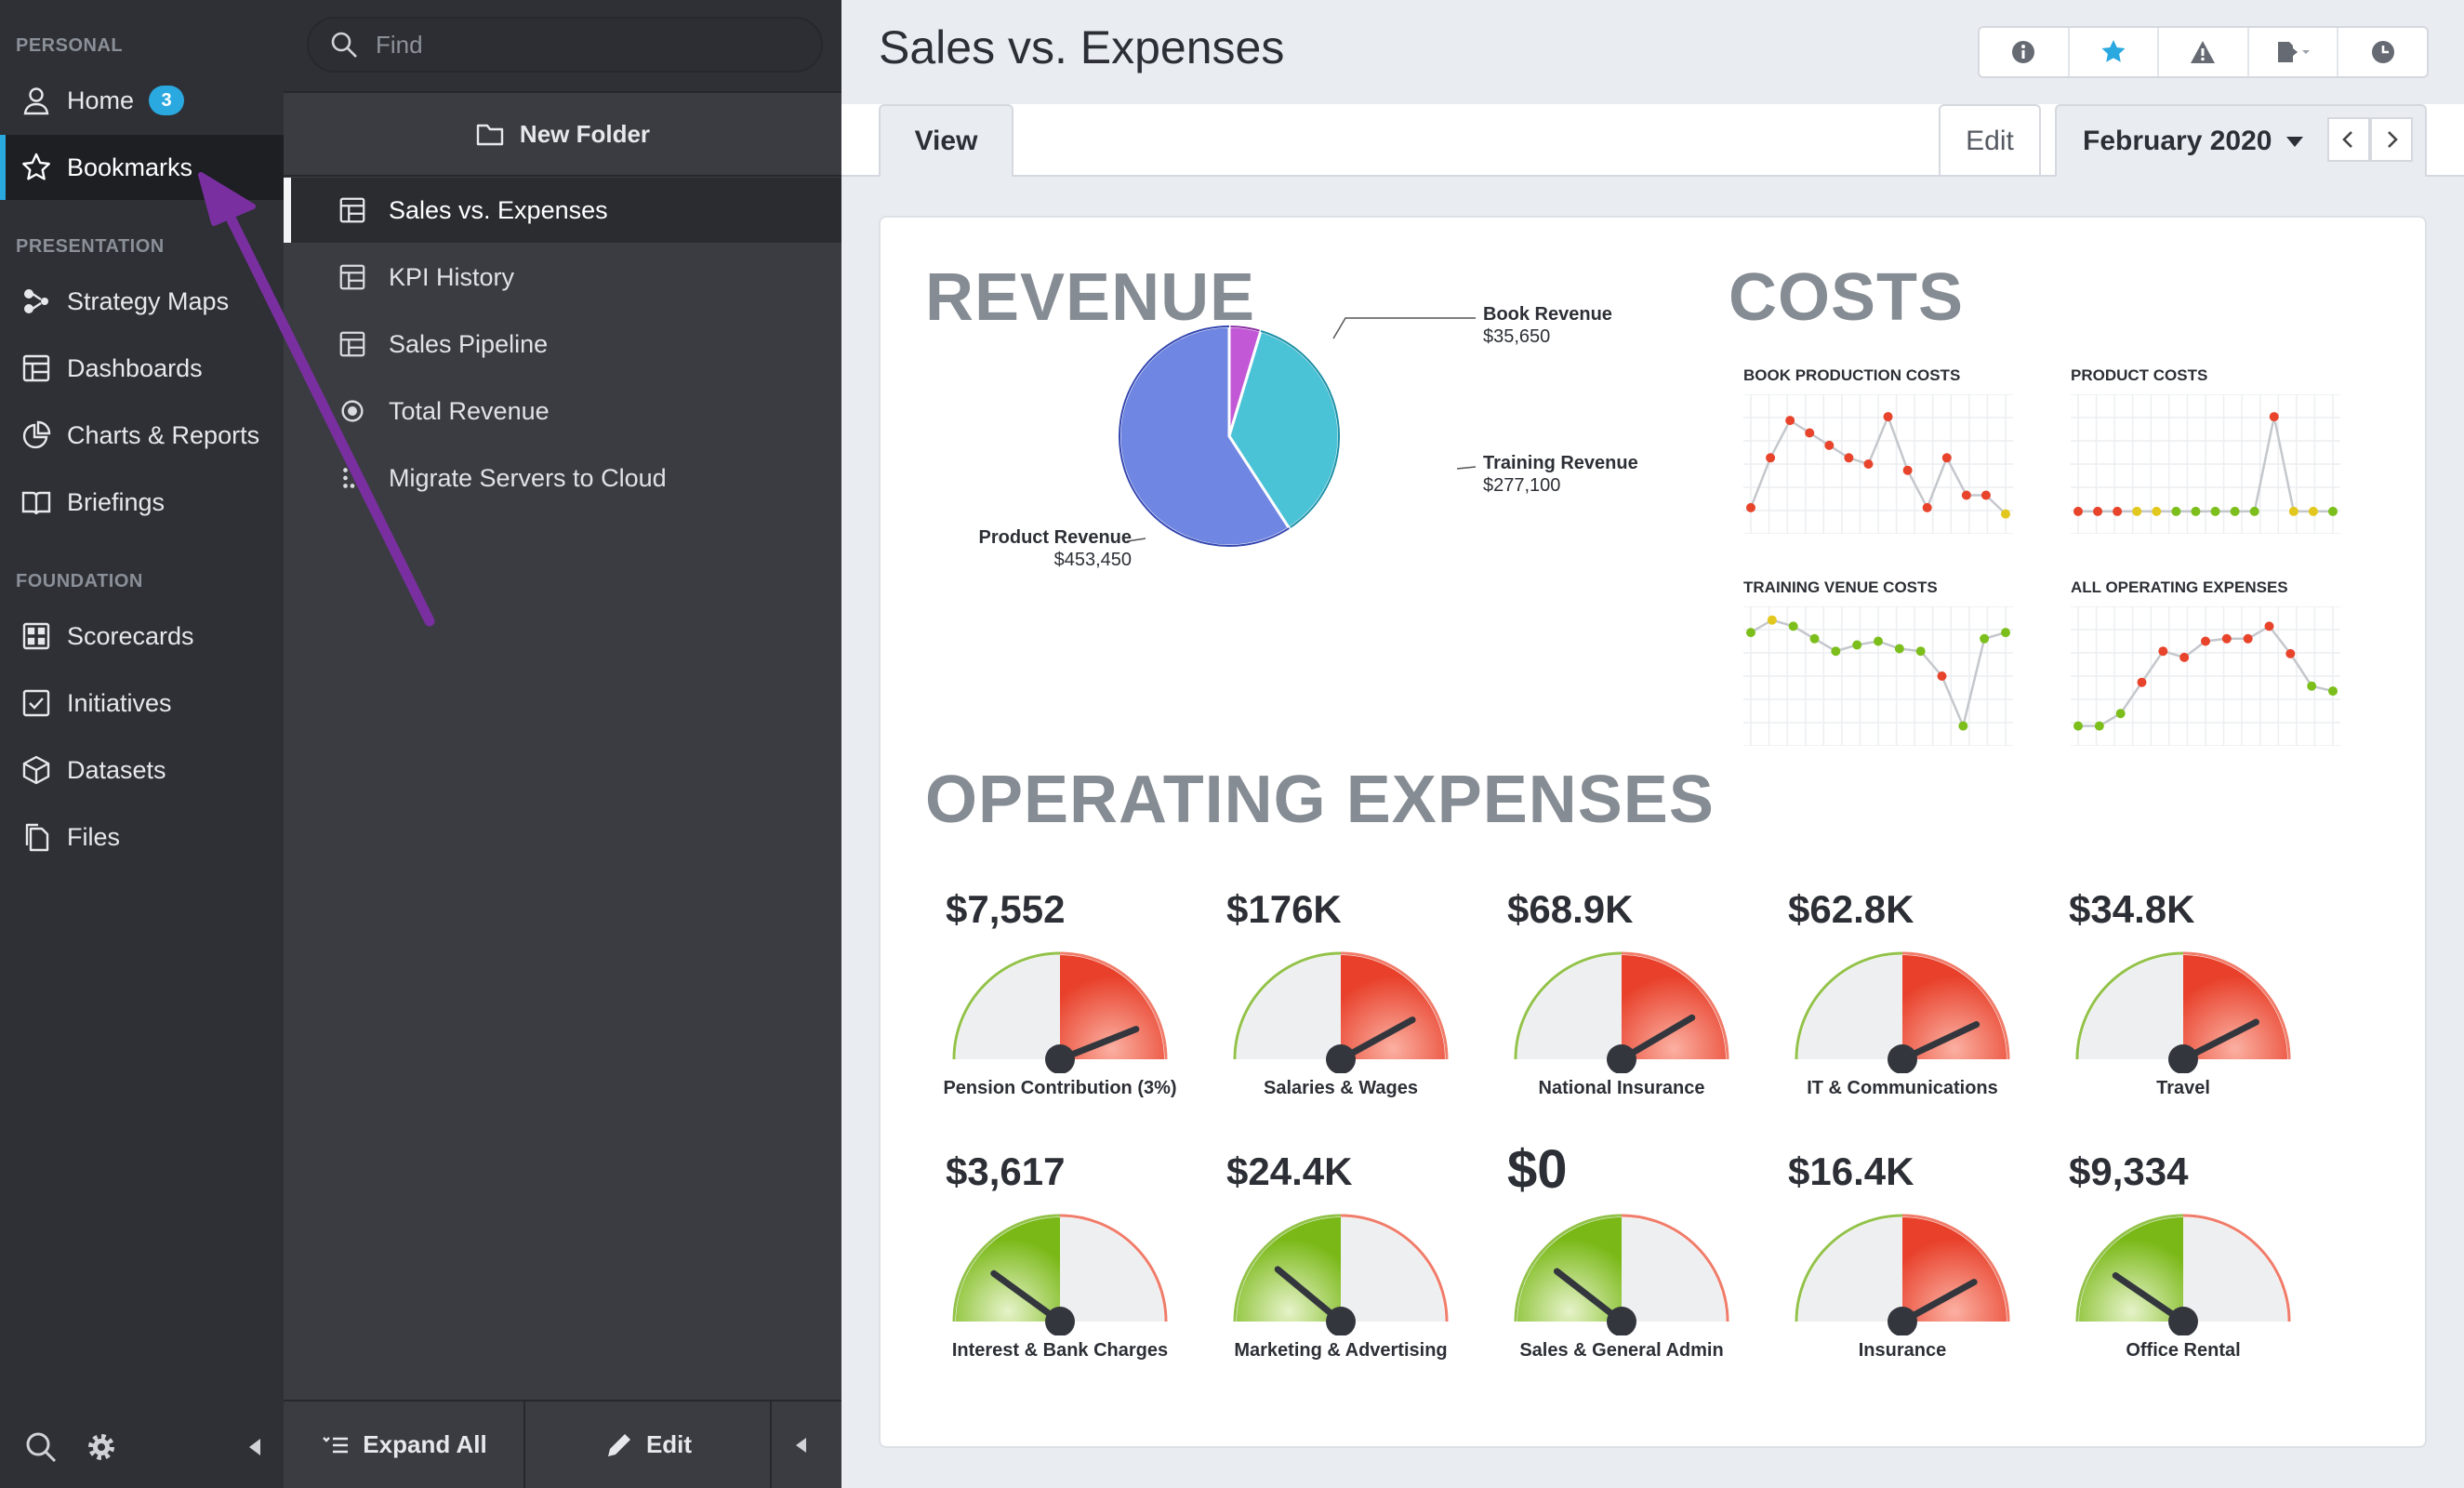  What do you see at coordinates (618, 1444) in the screenshot?
I see `pencil-icon` at bounding box center [618, 1444].